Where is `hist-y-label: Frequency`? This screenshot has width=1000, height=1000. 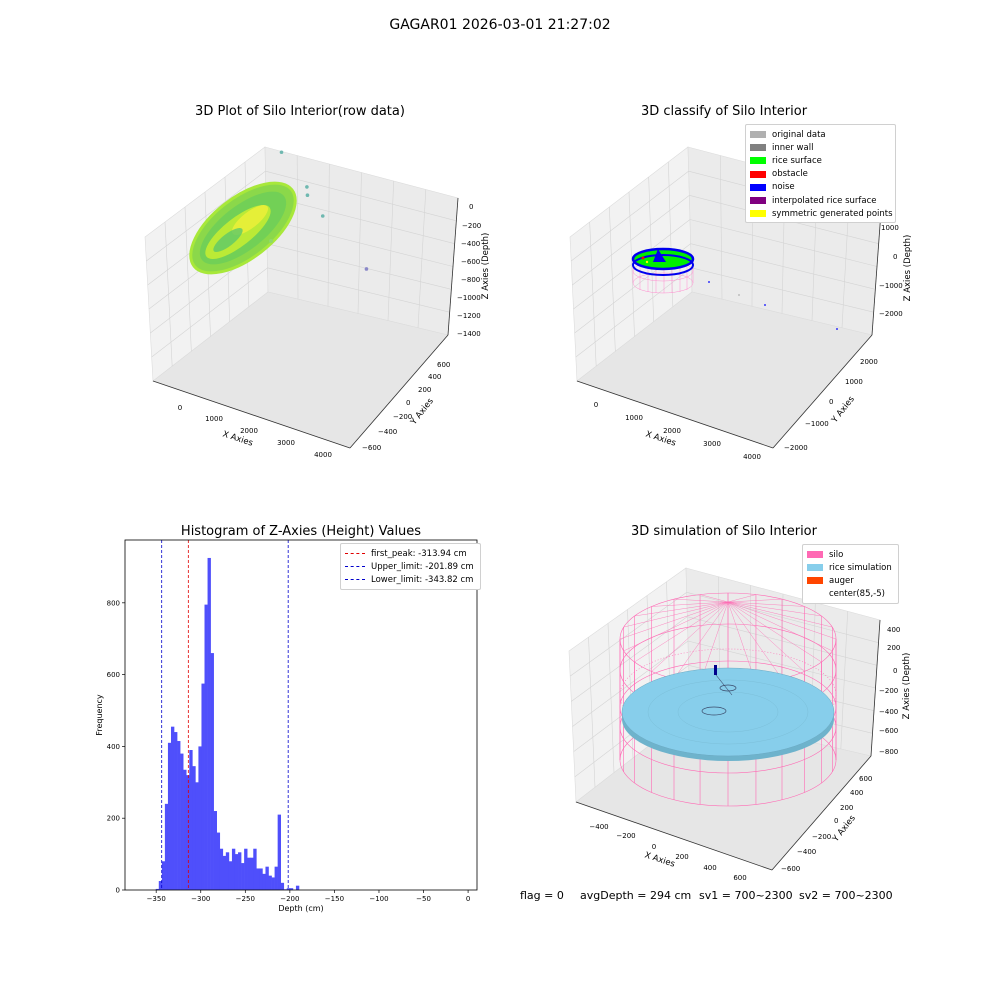
hist-y-label: Frequency is located at coordinates (99, 715).